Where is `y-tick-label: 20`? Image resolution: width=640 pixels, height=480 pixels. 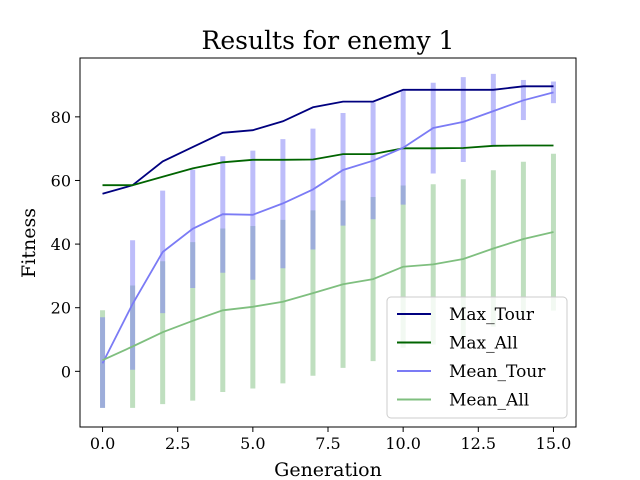
y-tick-label: 20 is located at coordinates (61, 308).